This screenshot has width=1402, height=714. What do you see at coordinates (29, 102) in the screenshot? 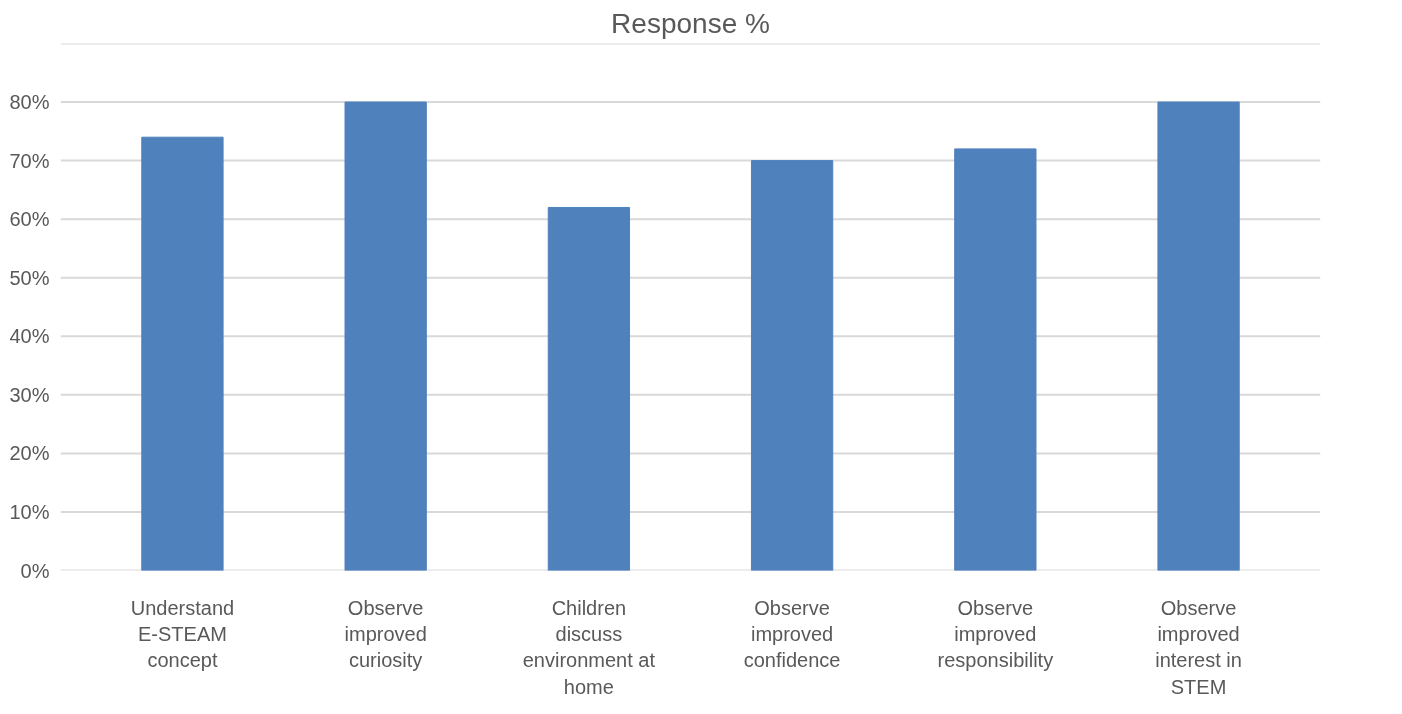
I see `y-tick-label: 80%` at bounding box center [29, 102].